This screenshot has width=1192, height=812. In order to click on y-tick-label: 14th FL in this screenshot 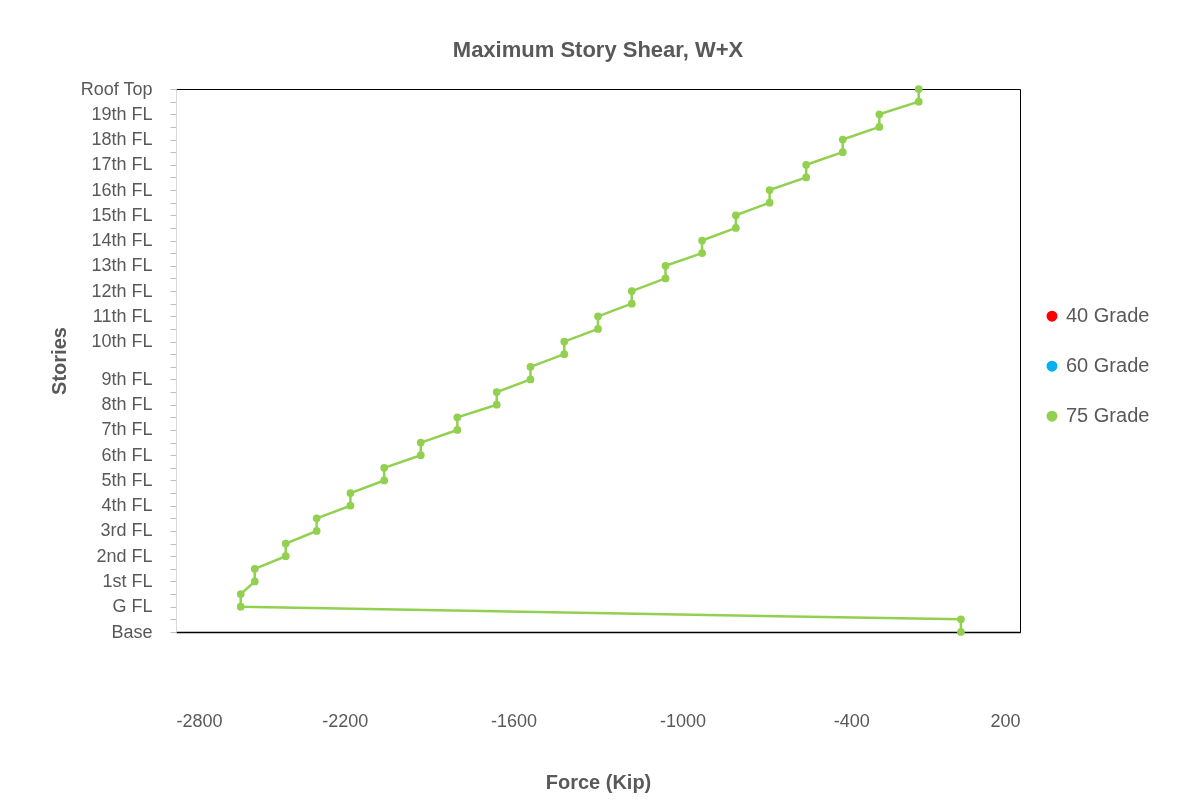, I will do `click(122, 240)`.